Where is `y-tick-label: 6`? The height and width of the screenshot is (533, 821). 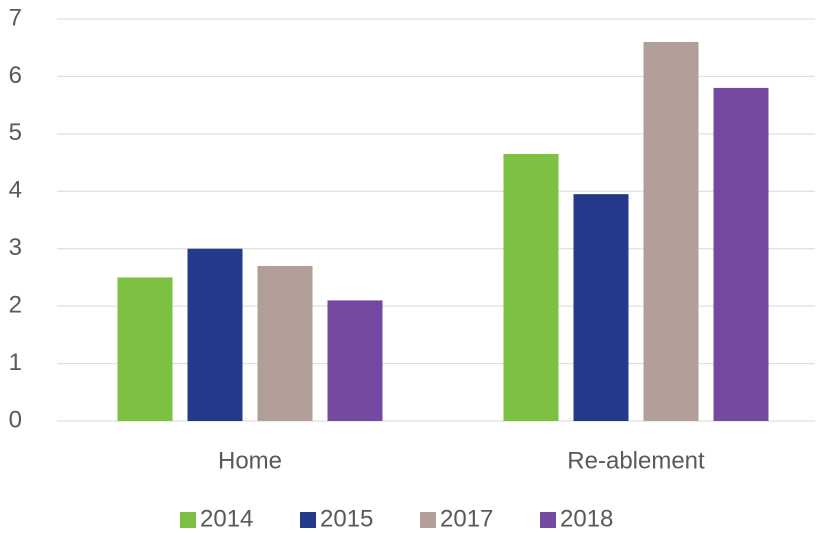 y-tick-label: 6 is located at coordinates (15, 75).